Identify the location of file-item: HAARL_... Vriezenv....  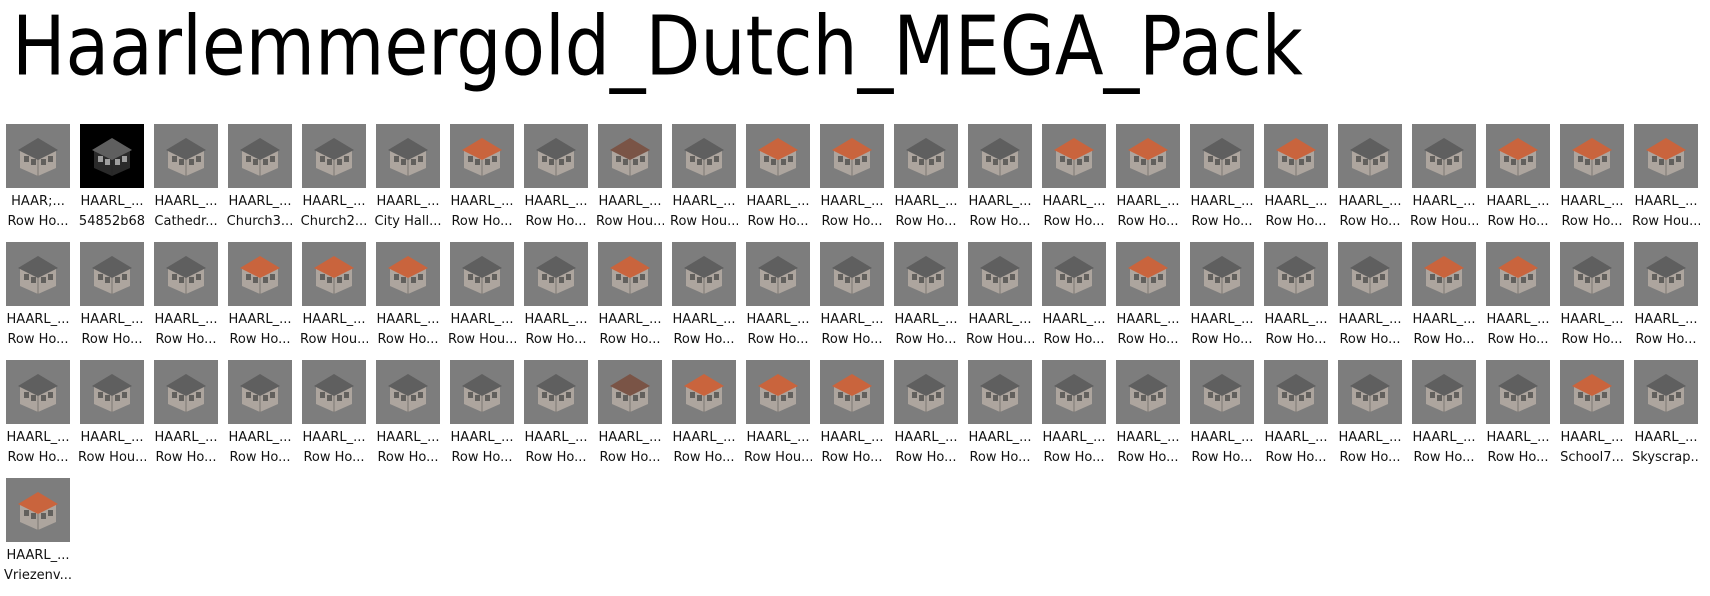
(38, 537).